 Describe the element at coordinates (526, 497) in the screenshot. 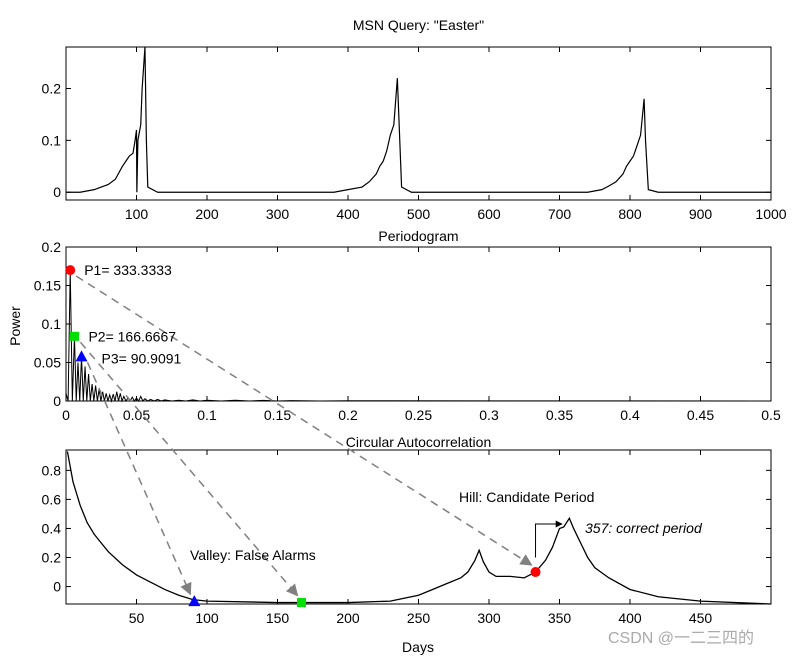

I see `annotation-hill: Hill: Candidate Period` at that location.